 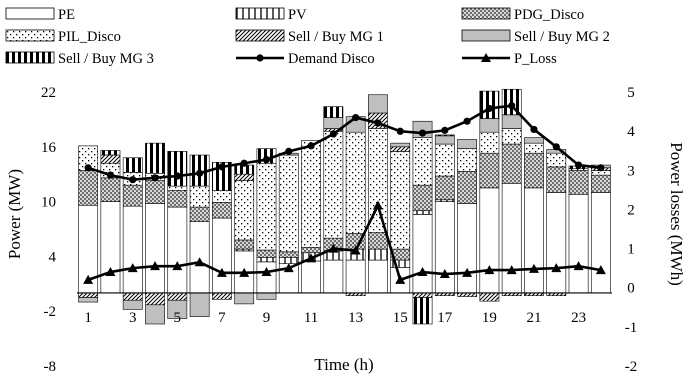 I want to click on bar-sell-buy-mg-2-h1, so click(x=88, y=300).